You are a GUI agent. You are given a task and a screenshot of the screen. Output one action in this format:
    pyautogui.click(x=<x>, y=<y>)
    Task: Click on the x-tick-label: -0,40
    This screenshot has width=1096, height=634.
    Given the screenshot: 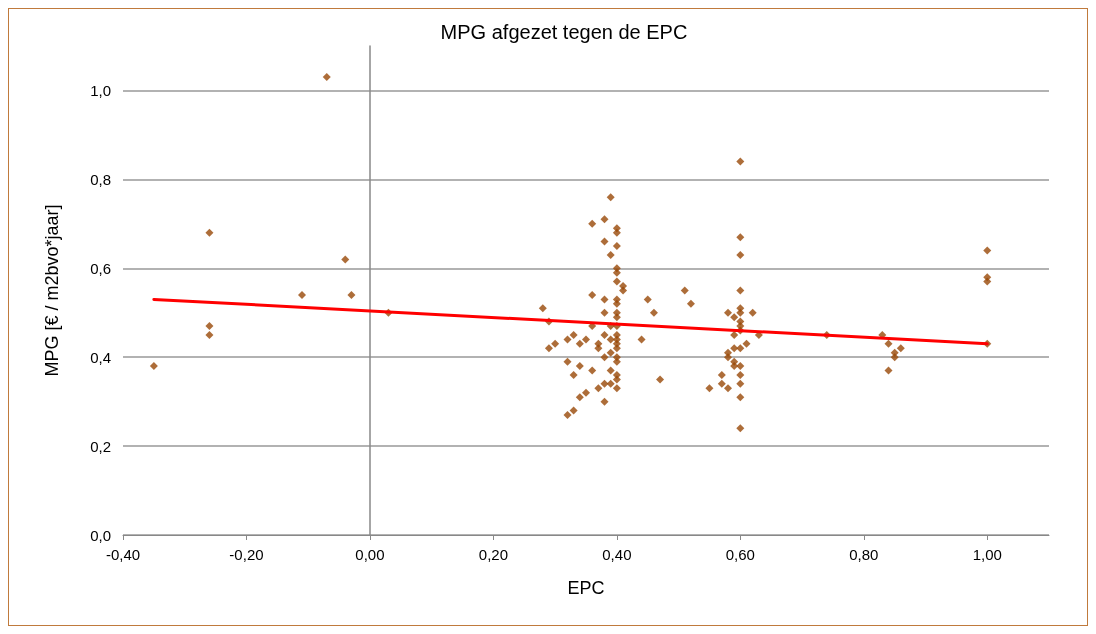 What is the action you would take?
    pyautogui.click(x=123, y=554)
    